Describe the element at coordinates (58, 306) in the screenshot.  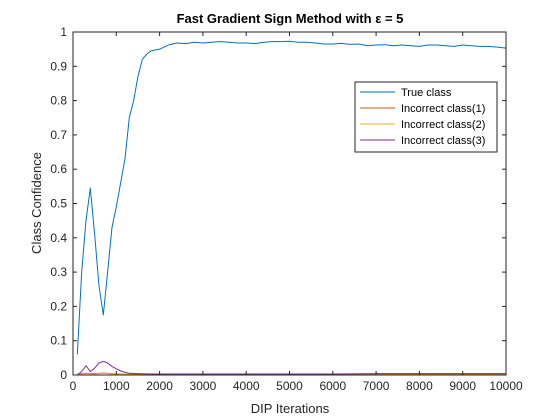
I see `y-tick-label: 0.2` at that location.